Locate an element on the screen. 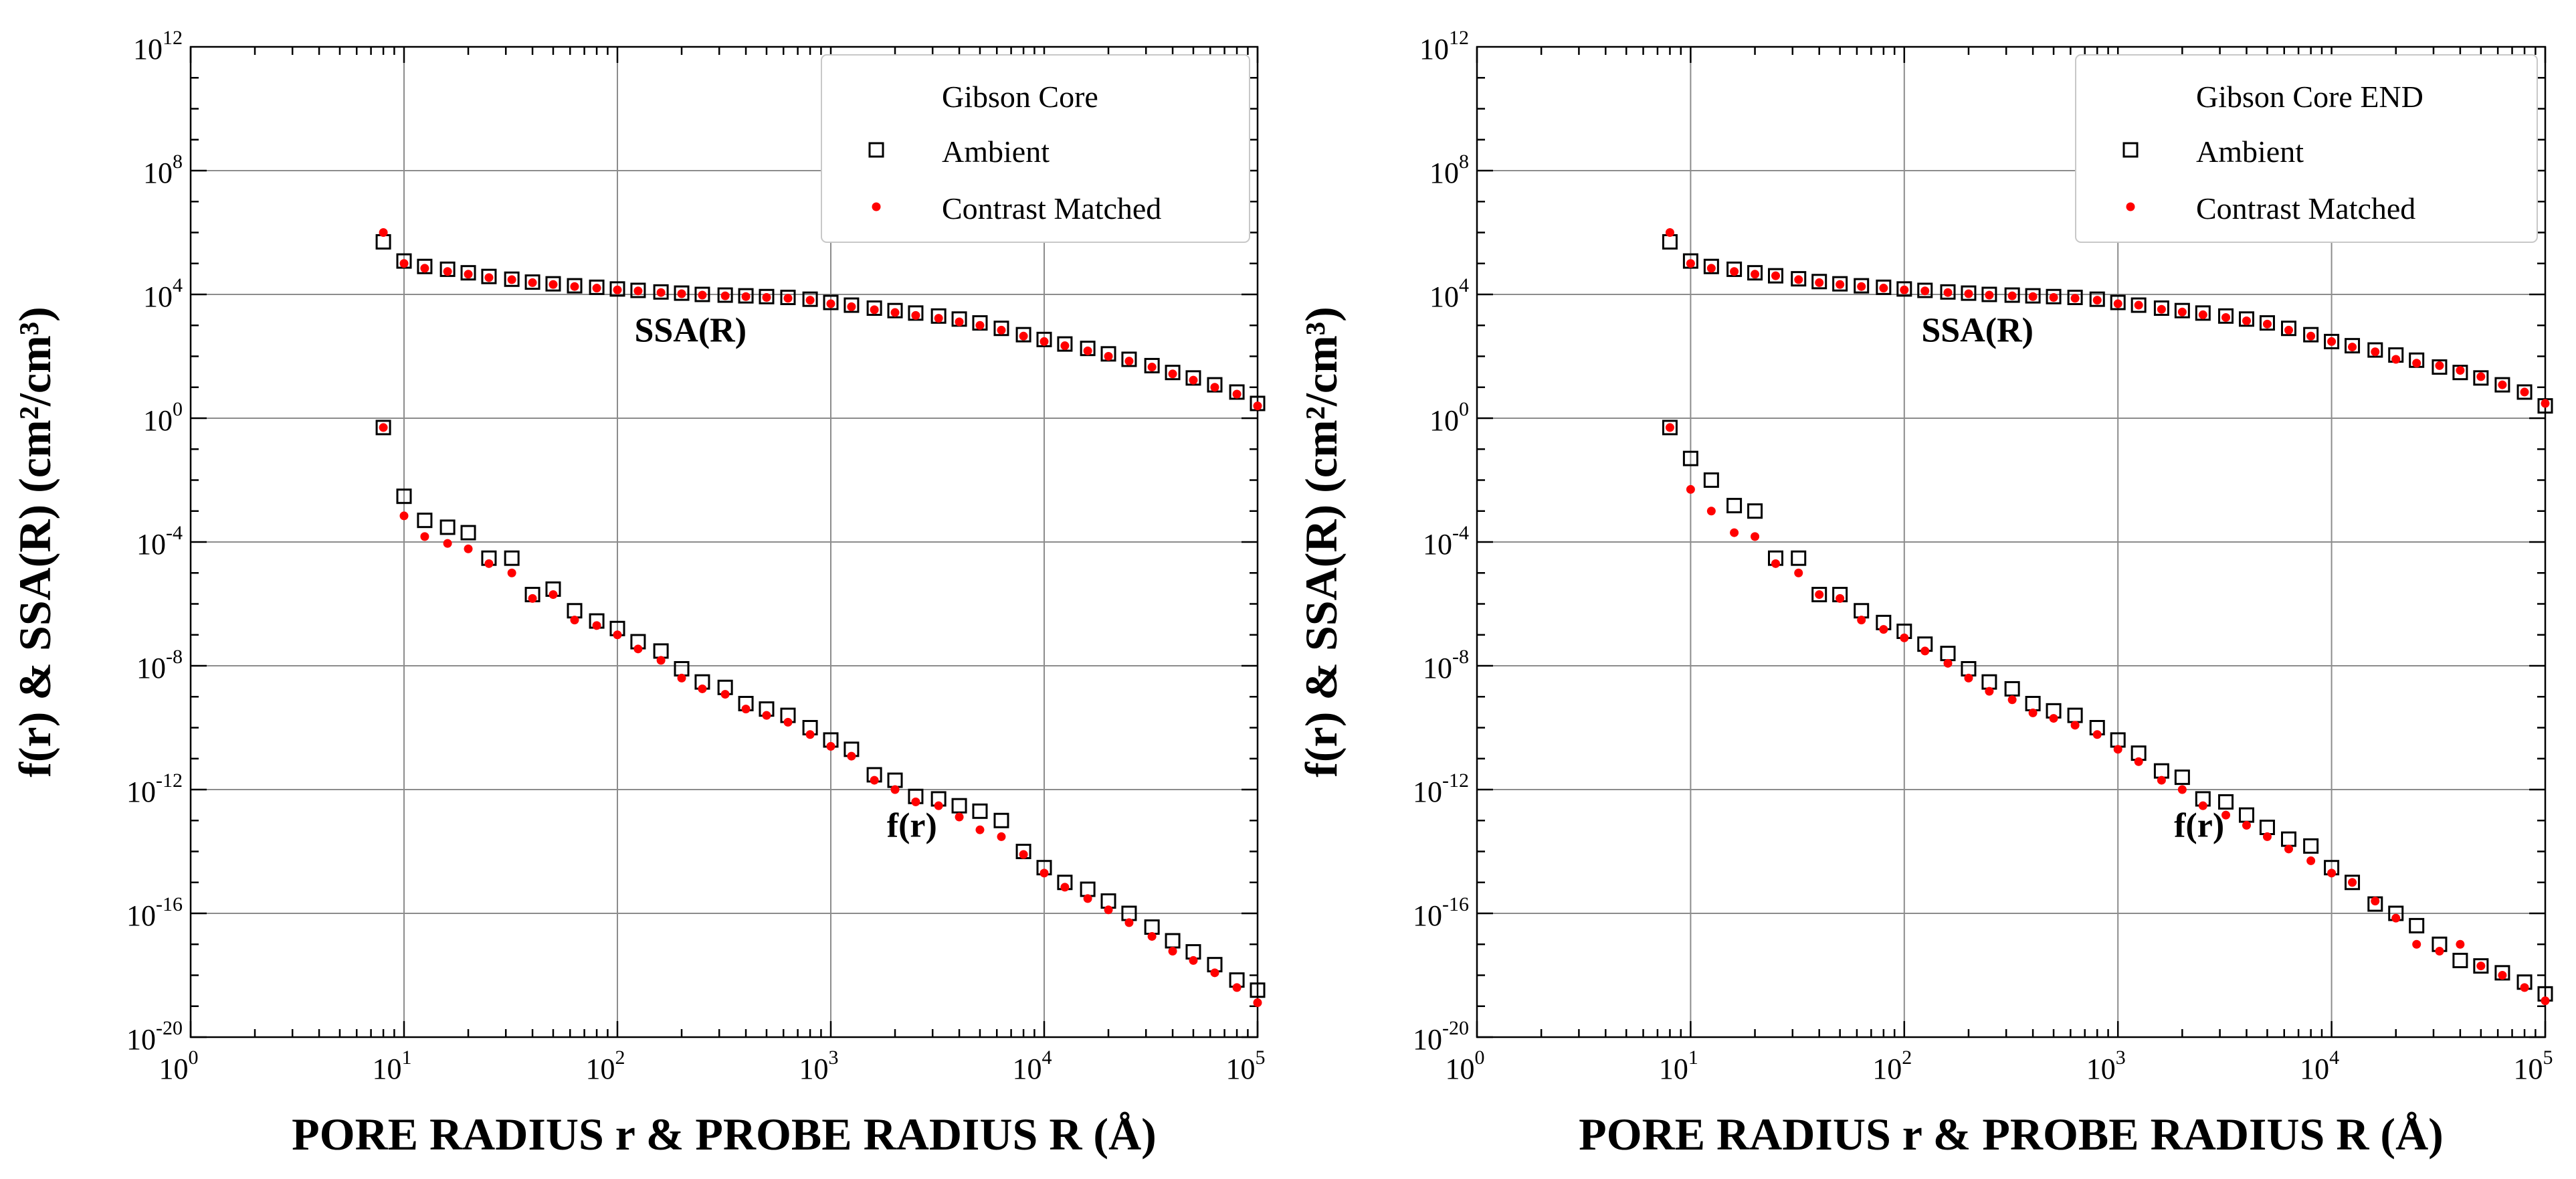  legend-box is located at coordinates (1035, 148).